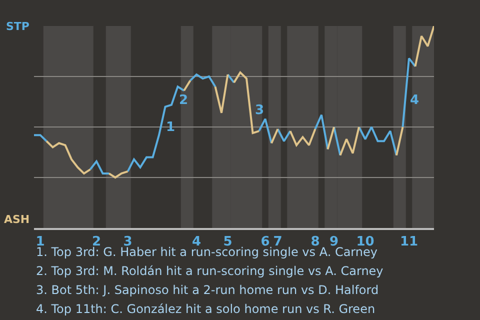  I want to click on annotation: 3, so click(259, 110).